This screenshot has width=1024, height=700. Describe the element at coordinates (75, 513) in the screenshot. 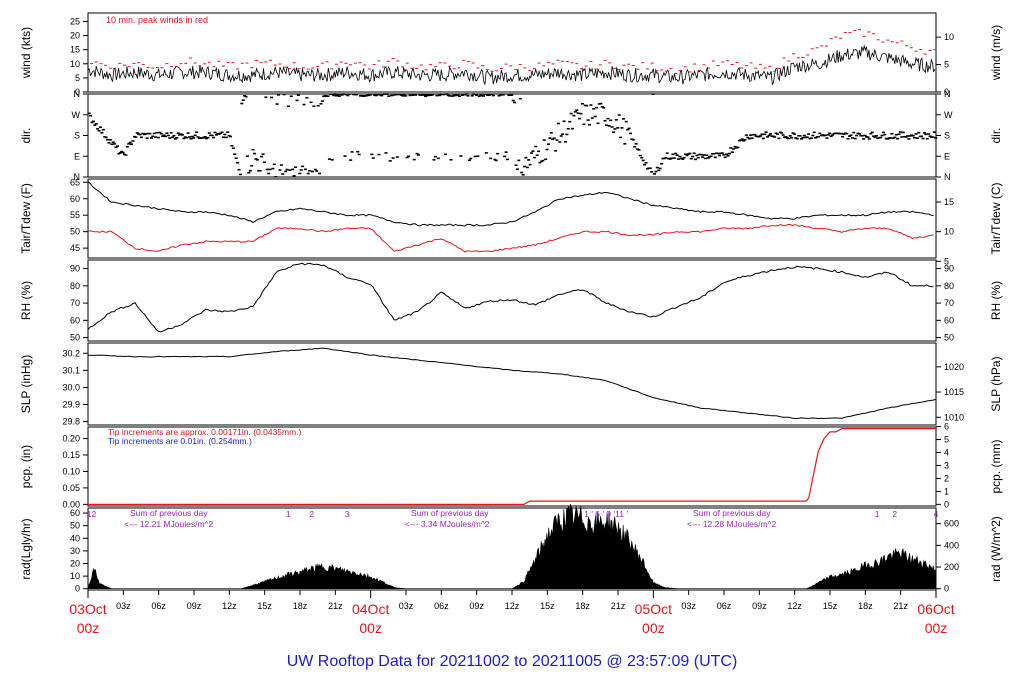

I see `rad-left-tick-label: 60` at that location.